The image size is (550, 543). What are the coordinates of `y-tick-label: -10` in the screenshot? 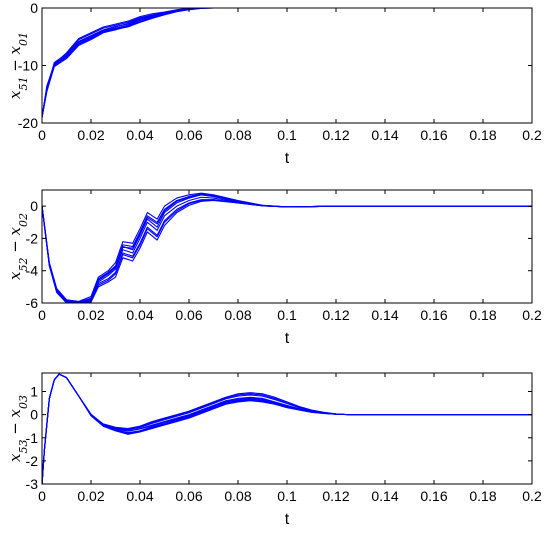 It's located at (28, 66).